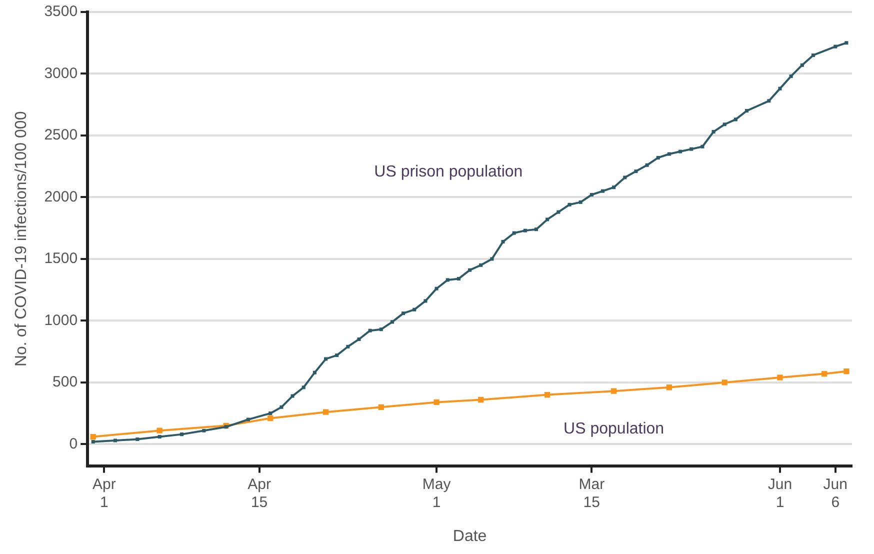  Describe the element at coordinates (614, 429) in the screenshot. I see `series-label: US population` at that location.